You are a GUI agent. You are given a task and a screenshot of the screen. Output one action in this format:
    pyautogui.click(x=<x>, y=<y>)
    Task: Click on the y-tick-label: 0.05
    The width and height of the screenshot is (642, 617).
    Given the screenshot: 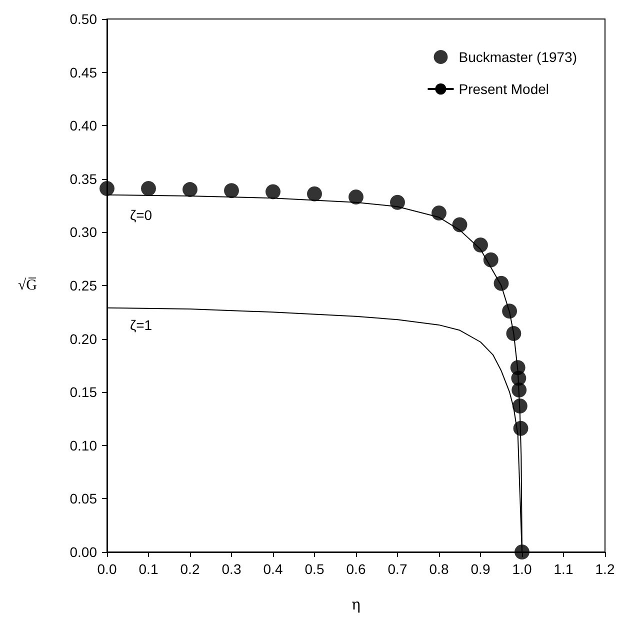 What is the action you would take?
    pyautogui.click(x=84, y=498)
    